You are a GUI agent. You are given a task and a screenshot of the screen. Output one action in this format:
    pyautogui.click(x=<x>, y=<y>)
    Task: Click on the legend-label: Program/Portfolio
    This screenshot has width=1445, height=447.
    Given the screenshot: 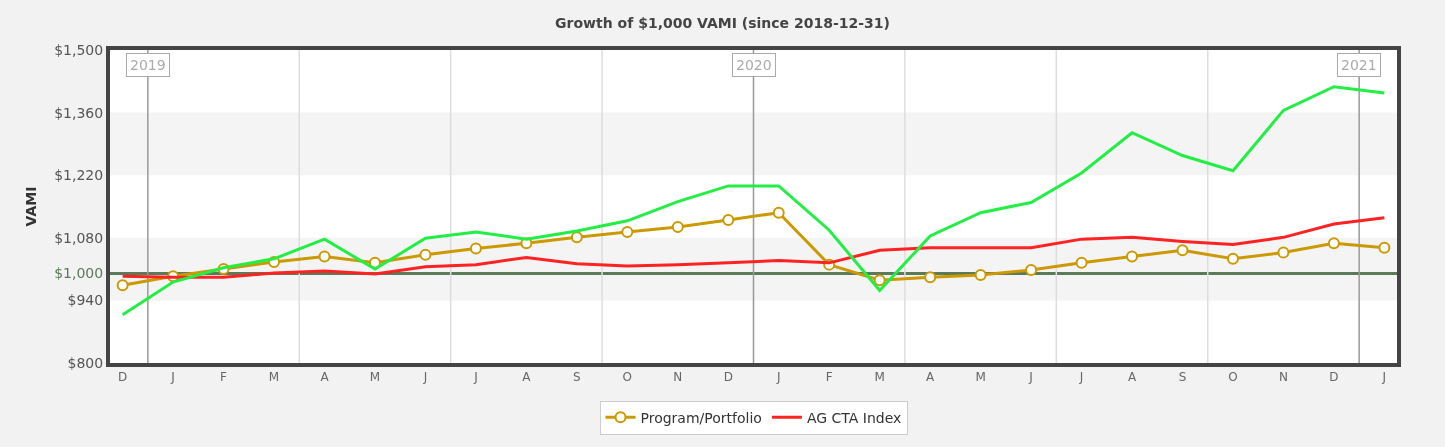 What is the action you would take?
    pyautogui.click(x=701, y=417)
    